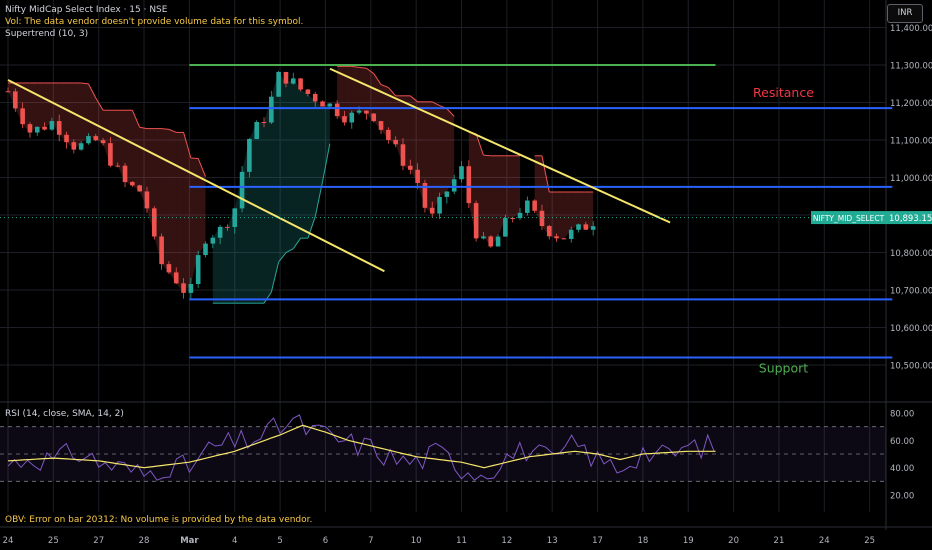 This screenshot has width=932, height=550. What do you see at coordinates (47, 34) in the screenshot?
I see `supertrend-legend: Supertrend (10, 3)` at bounding box center [47, 34].